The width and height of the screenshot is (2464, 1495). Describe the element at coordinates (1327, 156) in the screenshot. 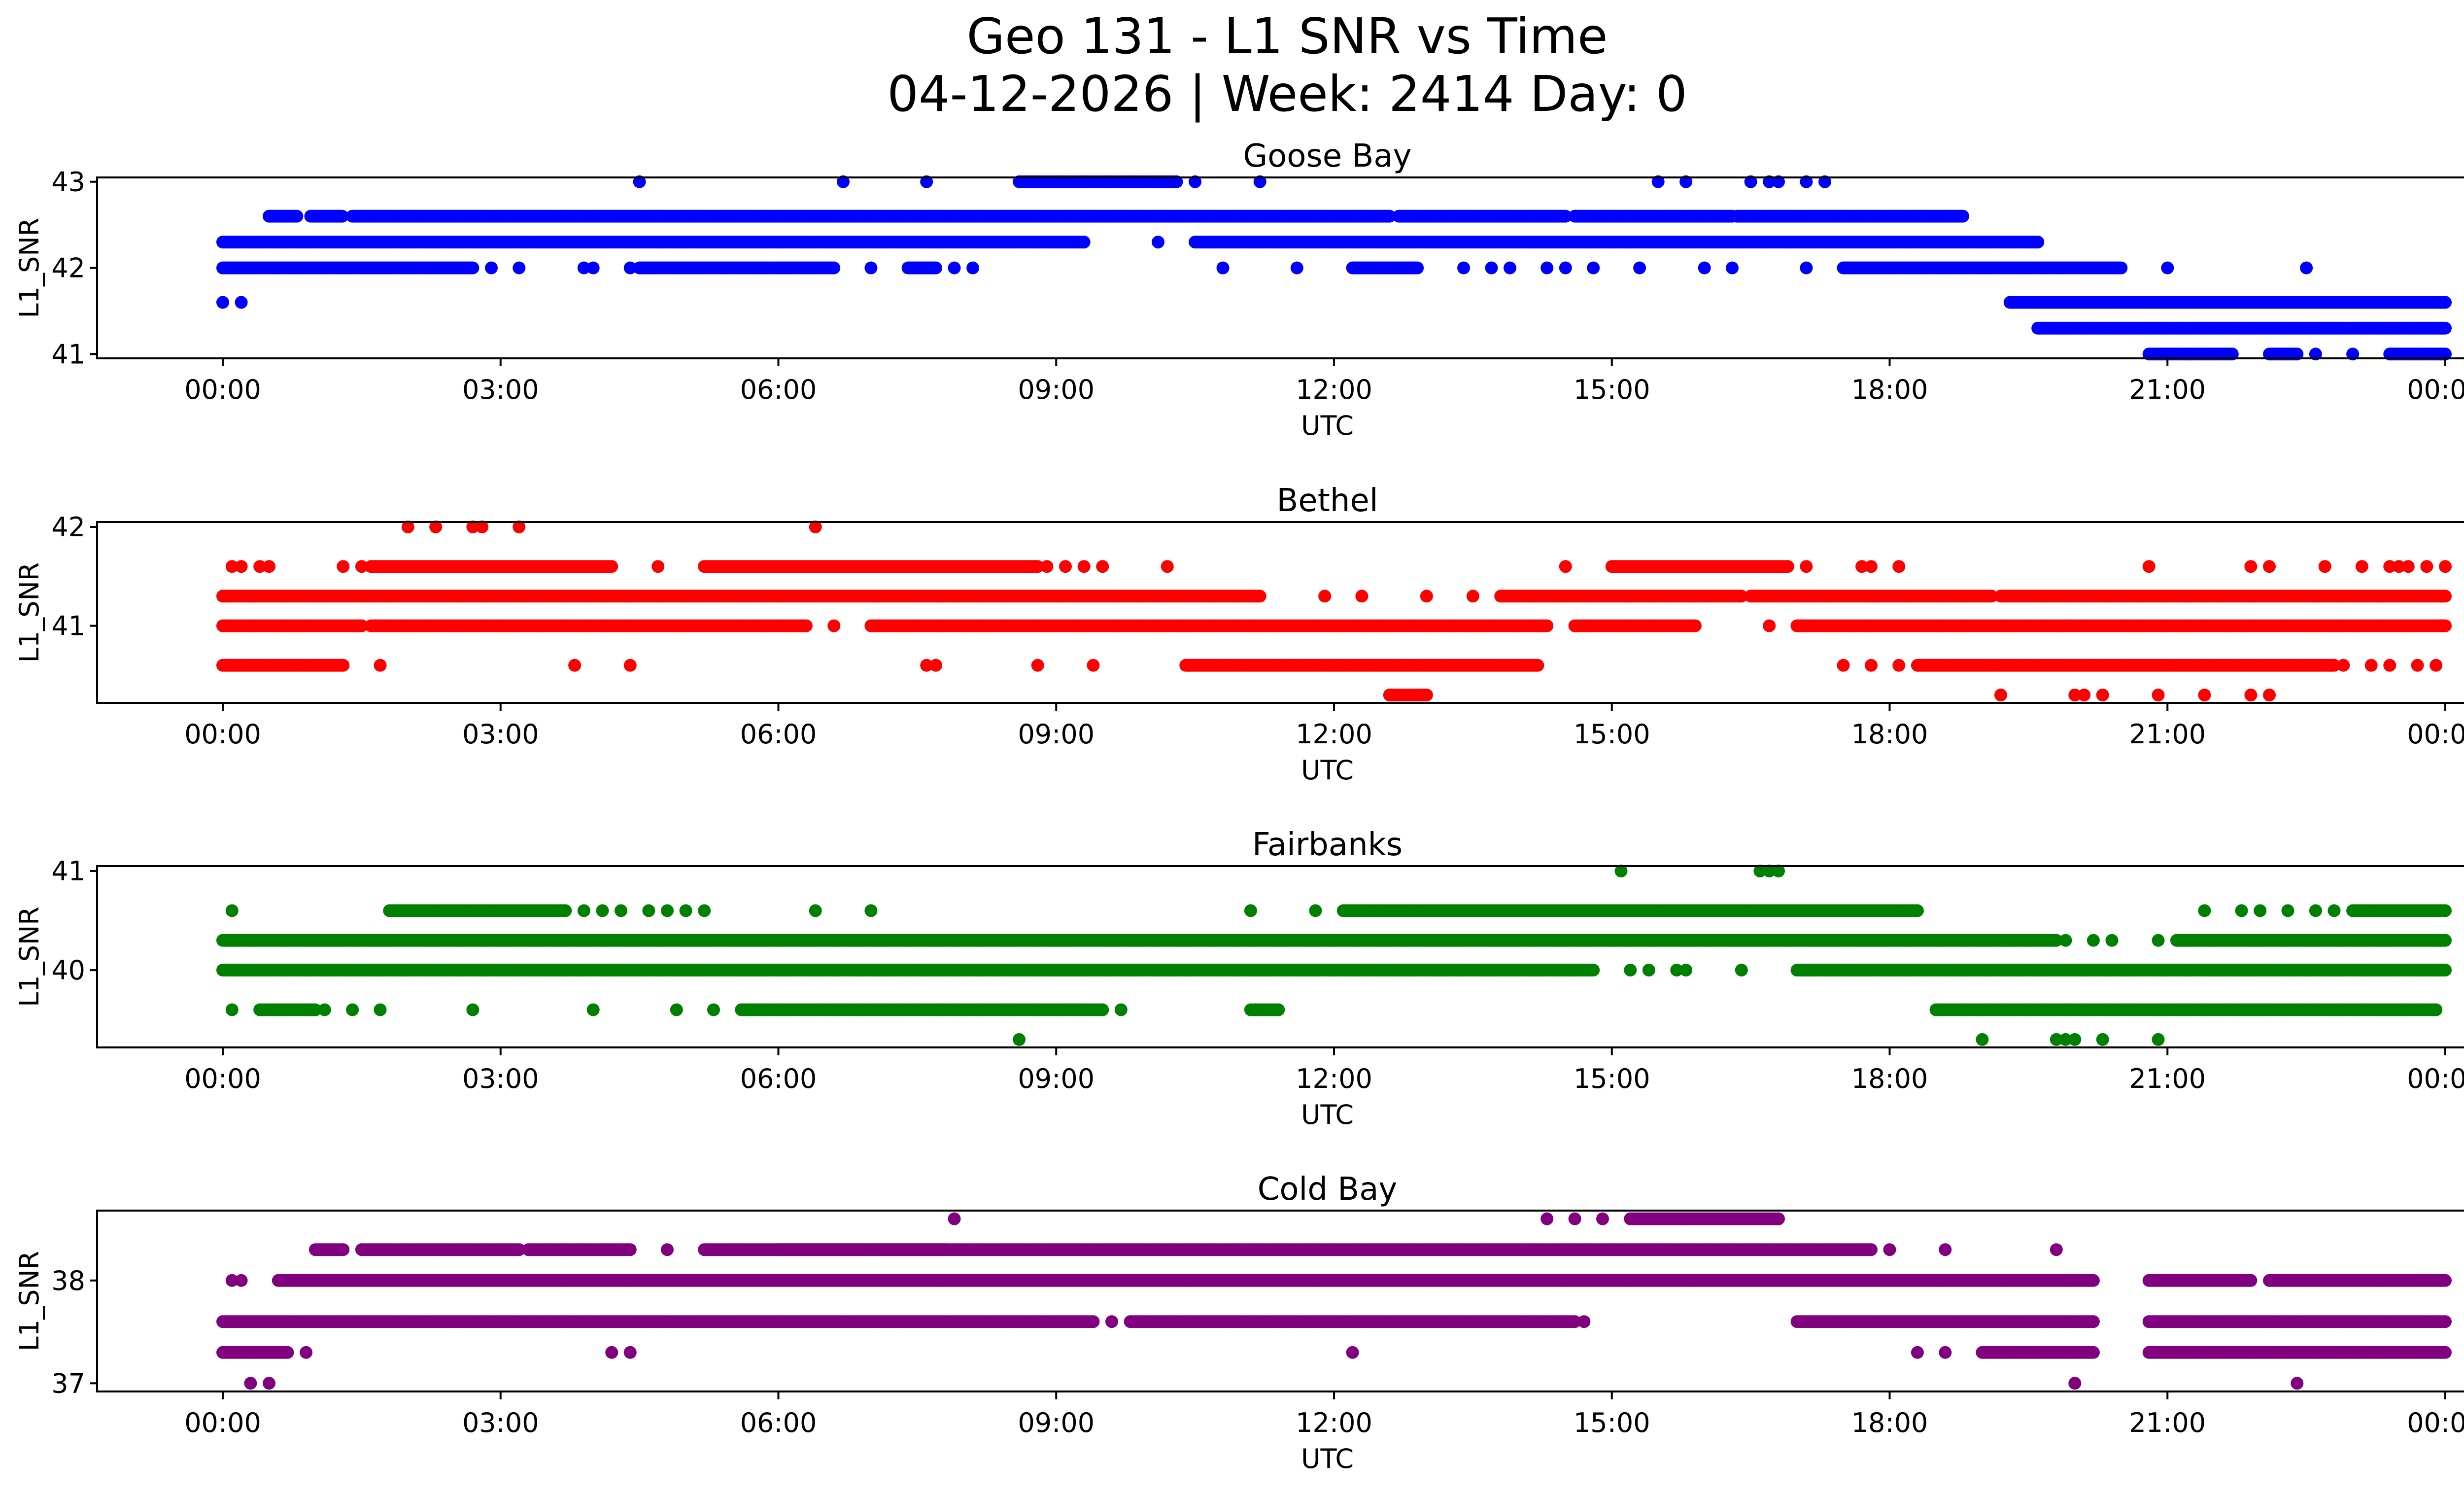

I see `panel-title: Goose Bay` at that location.